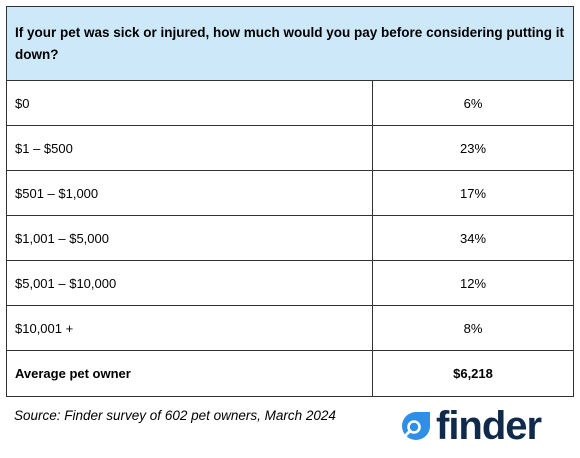 The image size is (580, 458). What do you see at coordinates (189, 103) in the screenshot?
I see `range-cell: $0` at bounding box center [189, 103].